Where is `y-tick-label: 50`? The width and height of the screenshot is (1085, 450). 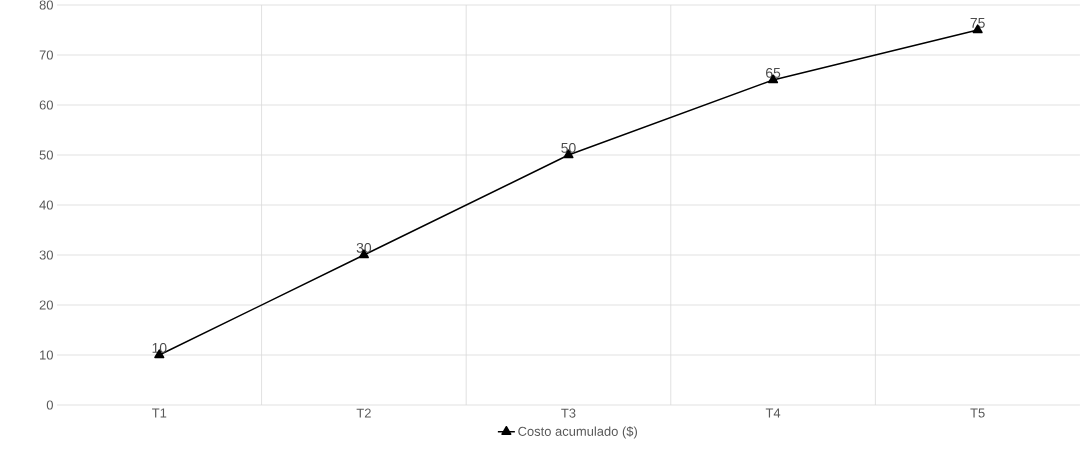 y-tick-label: 50 is located at coordinates (46, 155).